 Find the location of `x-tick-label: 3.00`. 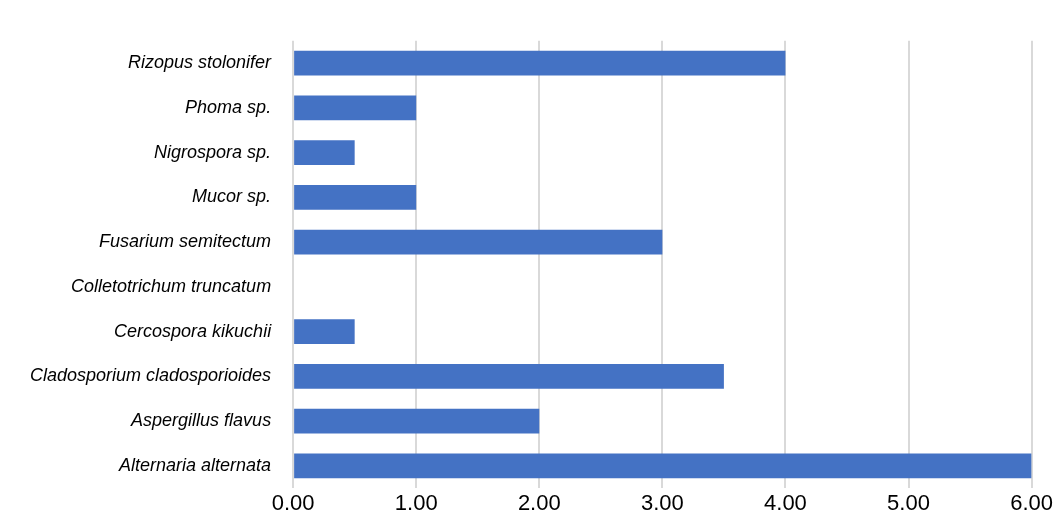

x-tick-label: 3.00 is located at coordinates (662, 503).